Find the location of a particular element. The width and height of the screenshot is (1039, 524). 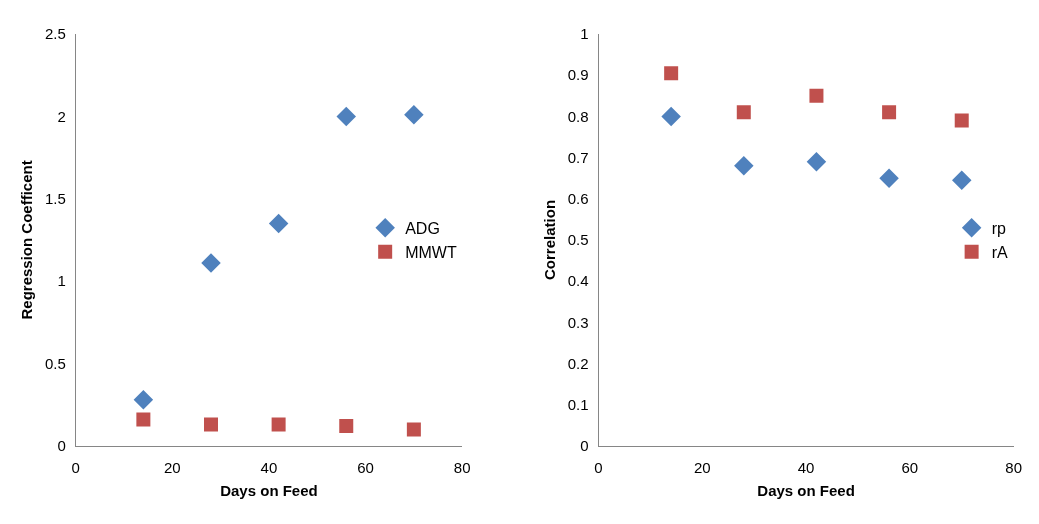

legend-label: rp is located at coordinates (998, 229).